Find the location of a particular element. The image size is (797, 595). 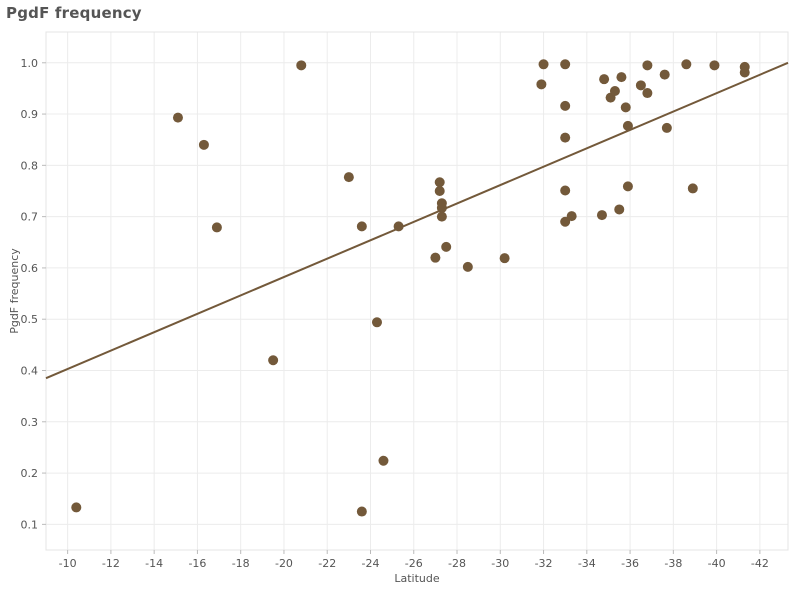

y-tick-label: 0.4 is located at coordinates (30, 370).